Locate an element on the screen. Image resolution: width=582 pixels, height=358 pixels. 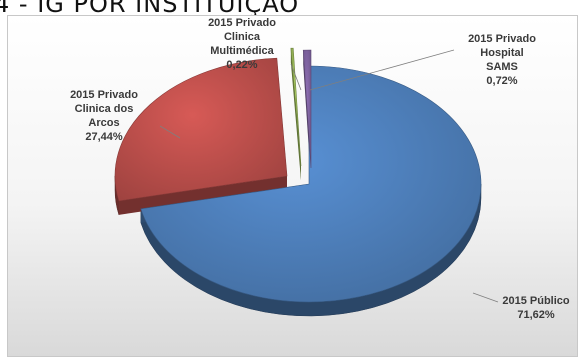
data-label-0: 2015 Público 71,62% is located at coordinates (536, 308).